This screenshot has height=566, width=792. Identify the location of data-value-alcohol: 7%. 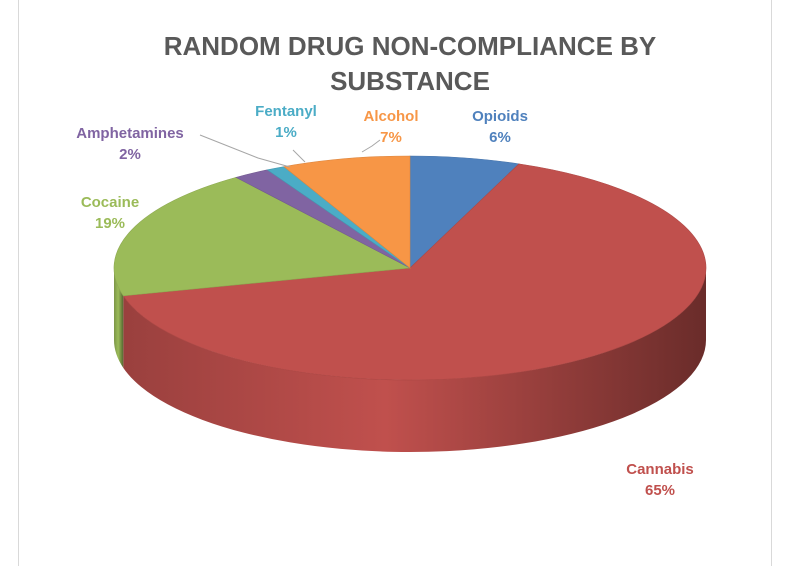
(391, 137).